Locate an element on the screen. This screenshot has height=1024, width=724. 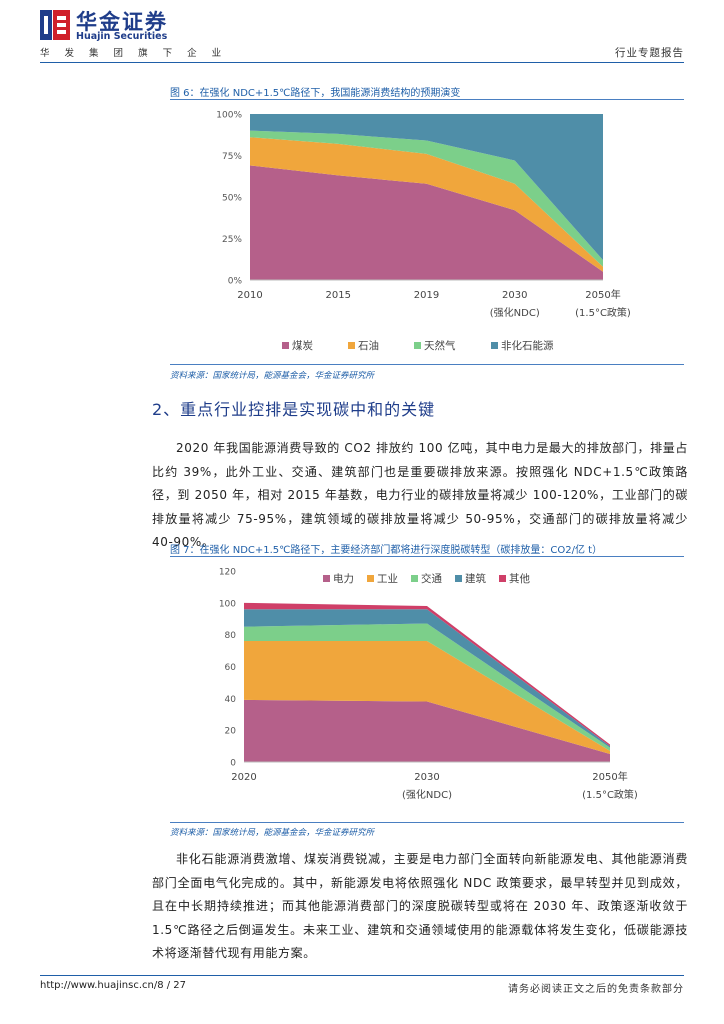
y-tick-label: 80 is located at coordinates (231, 636).